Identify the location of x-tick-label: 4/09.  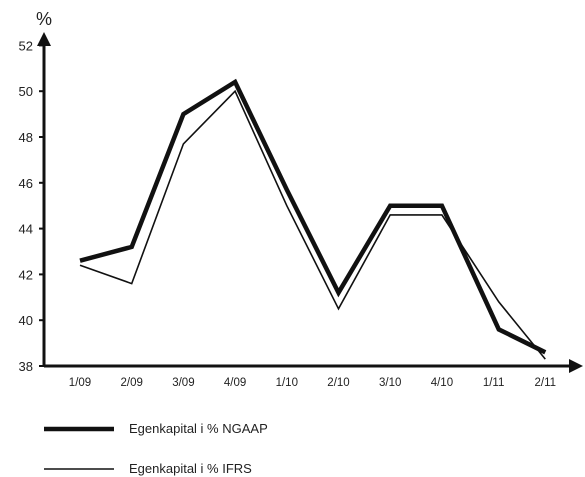
(235, 383).